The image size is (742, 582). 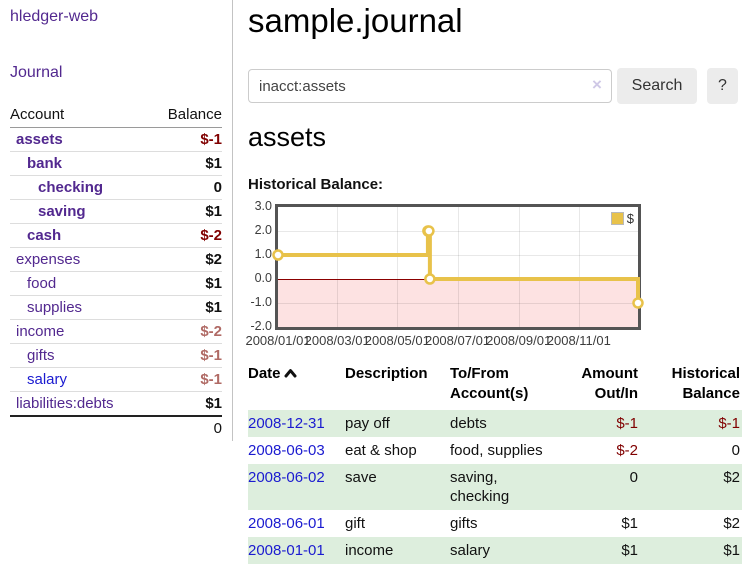 What do you see at coordinates (286, 423) in the screenshot?
I see `transaction-date-link: 2008-12-31` at bounding box center [286, 423].